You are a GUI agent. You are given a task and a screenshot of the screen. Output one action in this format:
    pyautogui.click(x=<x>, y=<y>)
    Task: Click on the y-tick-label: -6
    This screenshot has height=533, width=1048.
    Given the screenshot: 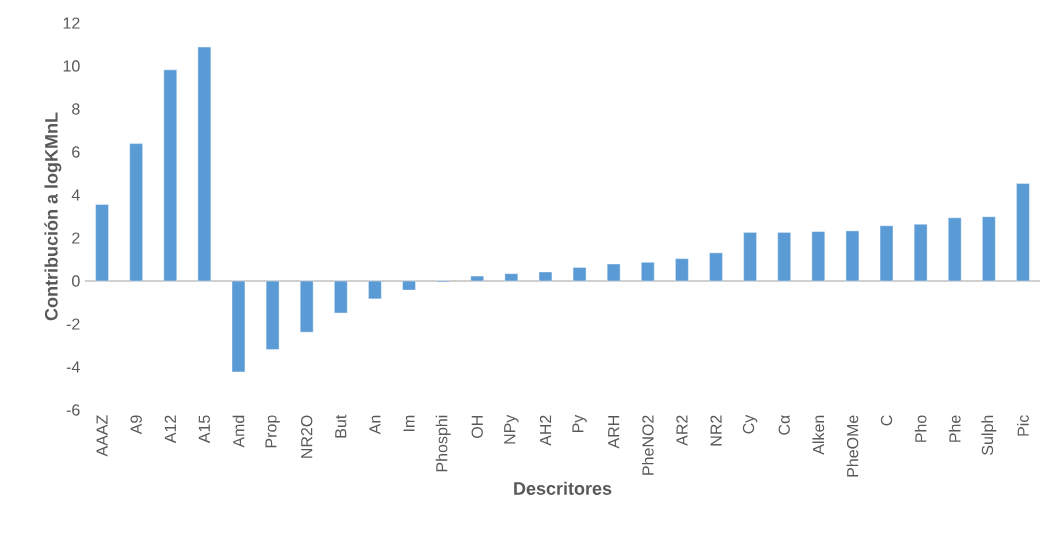 What is the action you would take?
    pyautogui.click(x=73, y=410)
    